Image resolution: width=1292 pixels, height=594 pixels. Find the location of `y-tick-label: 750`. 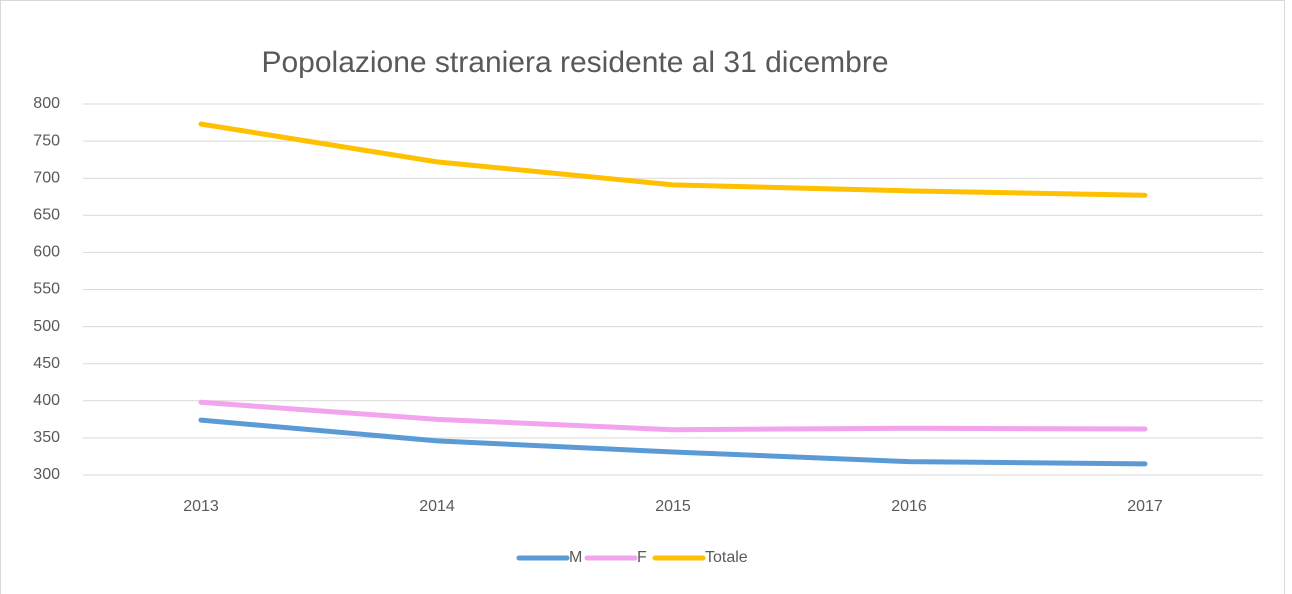

y-tick-label: 750 is located at coordinates (46, 140).